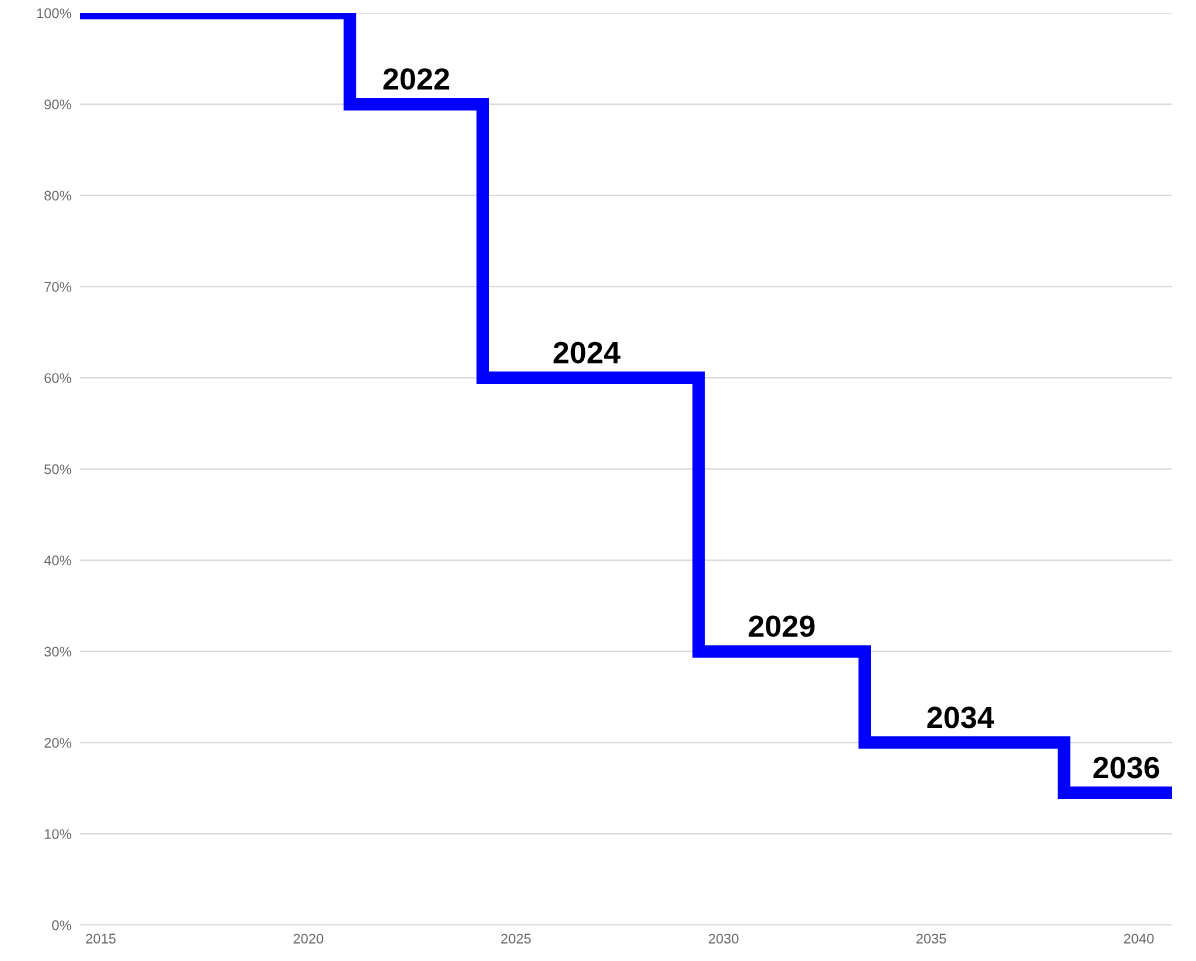  I want to click on x-tick-label: 2035, so click(931, 938).